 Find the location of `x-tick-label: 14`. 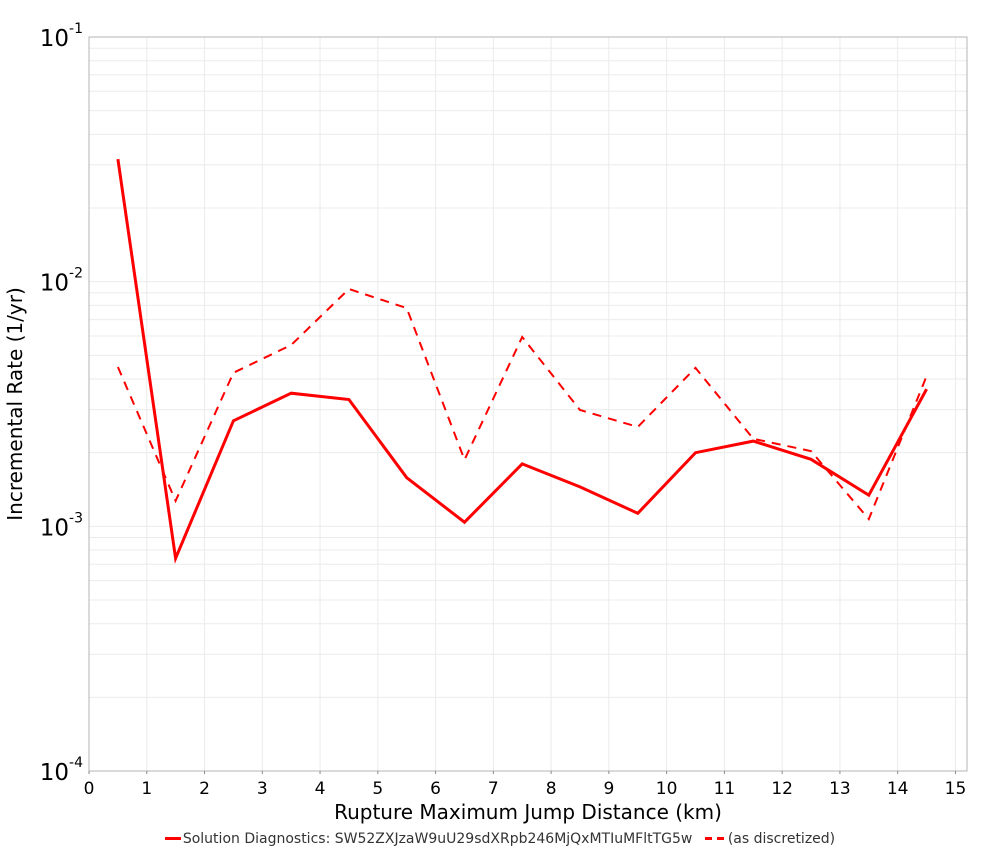

x-tick-label: 14 is located at coordinates (898, 789).